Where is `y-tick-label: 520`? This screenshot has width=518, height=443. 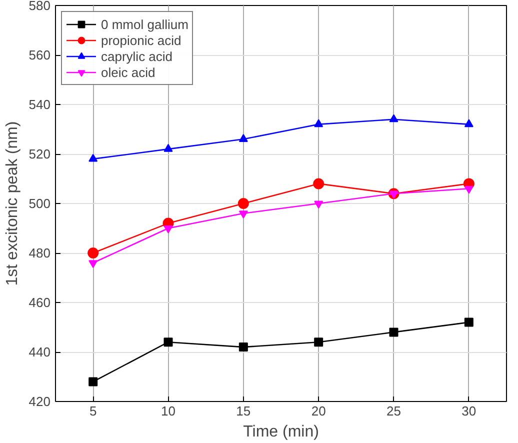 y-tick-label: 520 is located at coordinates (39, 154).